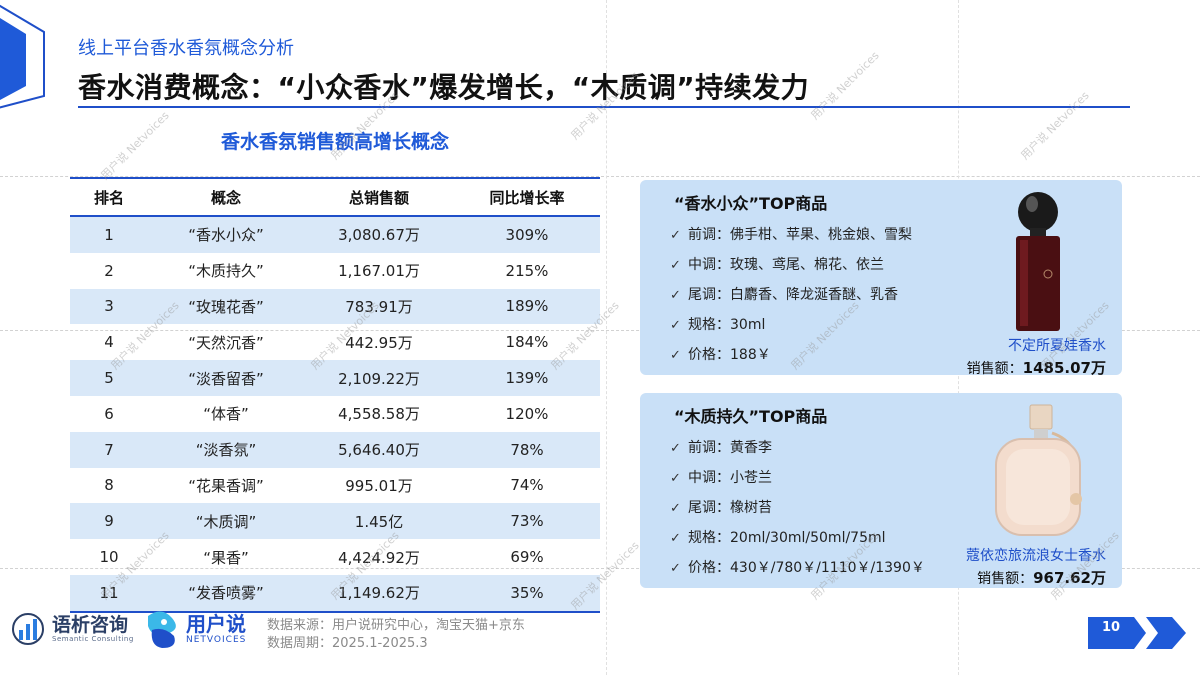 The image size is (1200, 675). I want to click on logo2-name: 用户说, so click(216, 624).